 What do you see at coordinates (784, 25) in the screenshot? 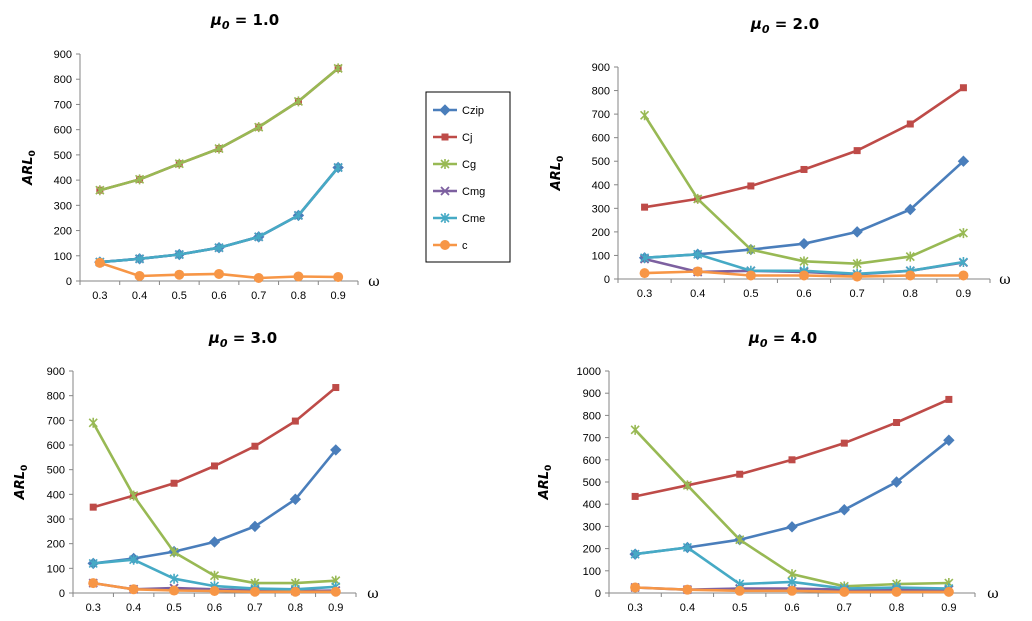
I see `chart-title: μ0 = 2.0` at bounding box center [784, 25].